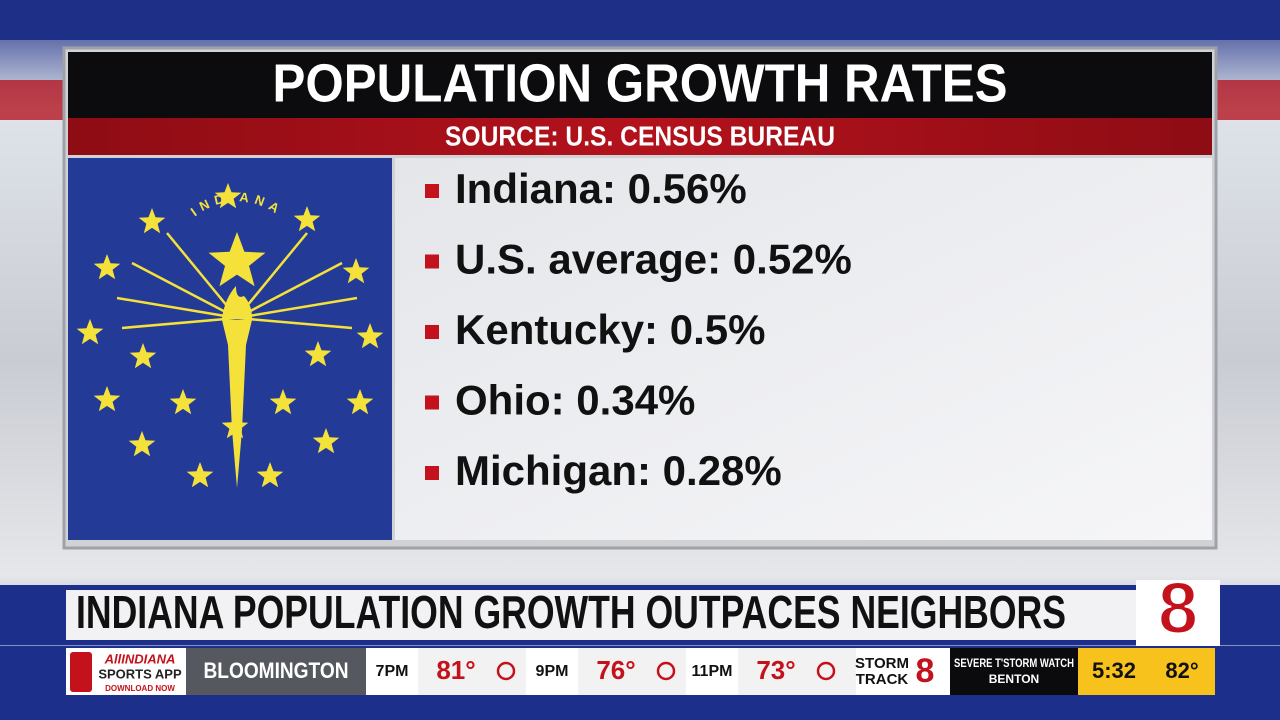  Describe the element at coordinates (610, 329) in the screenshot. I see `item: Kentucky: 0.5%` at that location.